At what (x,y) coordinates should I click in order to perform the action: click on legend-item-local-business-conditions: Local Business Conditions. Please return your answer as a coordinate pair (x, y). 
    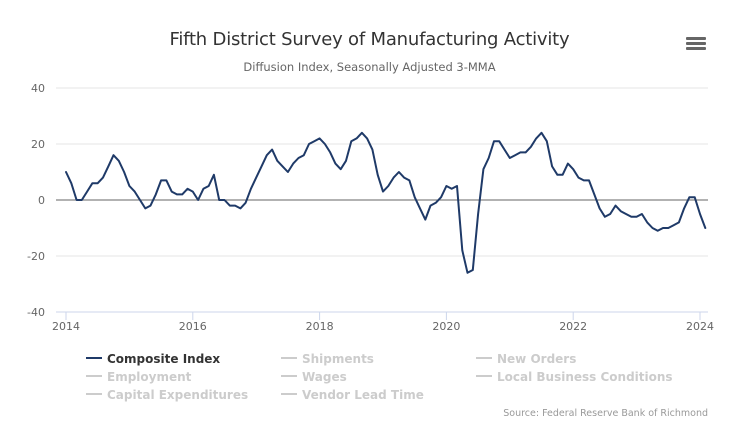
    Looking at the image, I should click on (574, 377).